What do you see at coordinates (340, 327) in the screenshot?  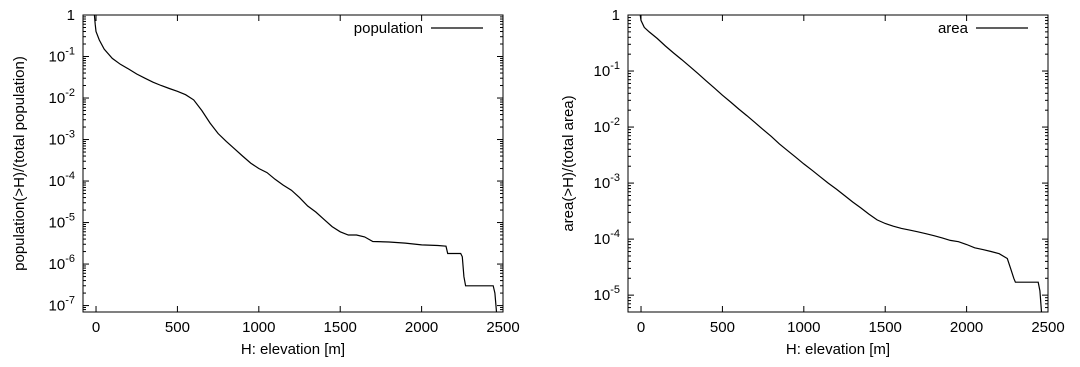 I see `population-x-tick-label: 1500` at bounding box center [340, 327].